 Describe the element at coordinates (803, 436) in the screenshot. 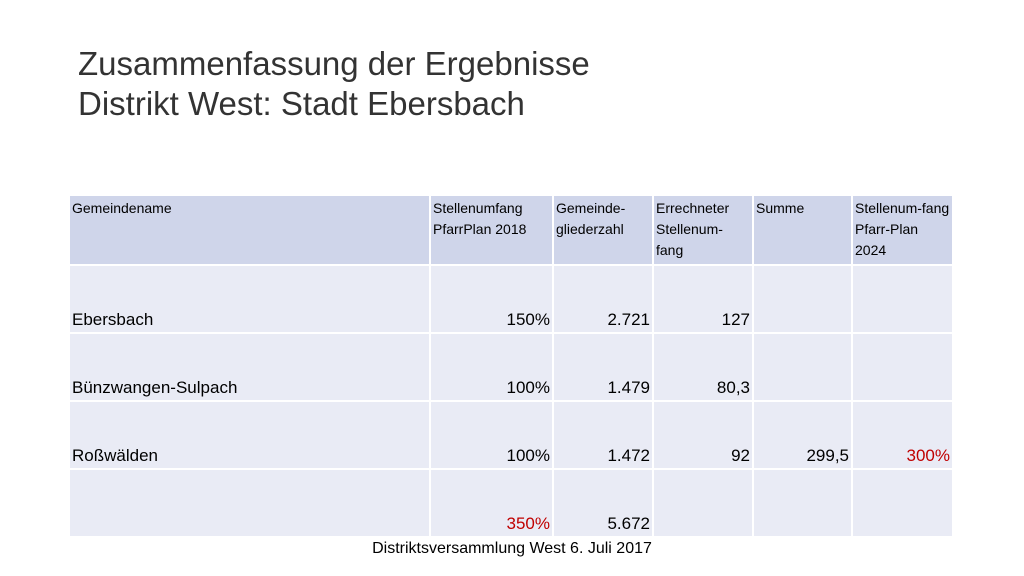

I see `cell-summe: 299,5` at that location.